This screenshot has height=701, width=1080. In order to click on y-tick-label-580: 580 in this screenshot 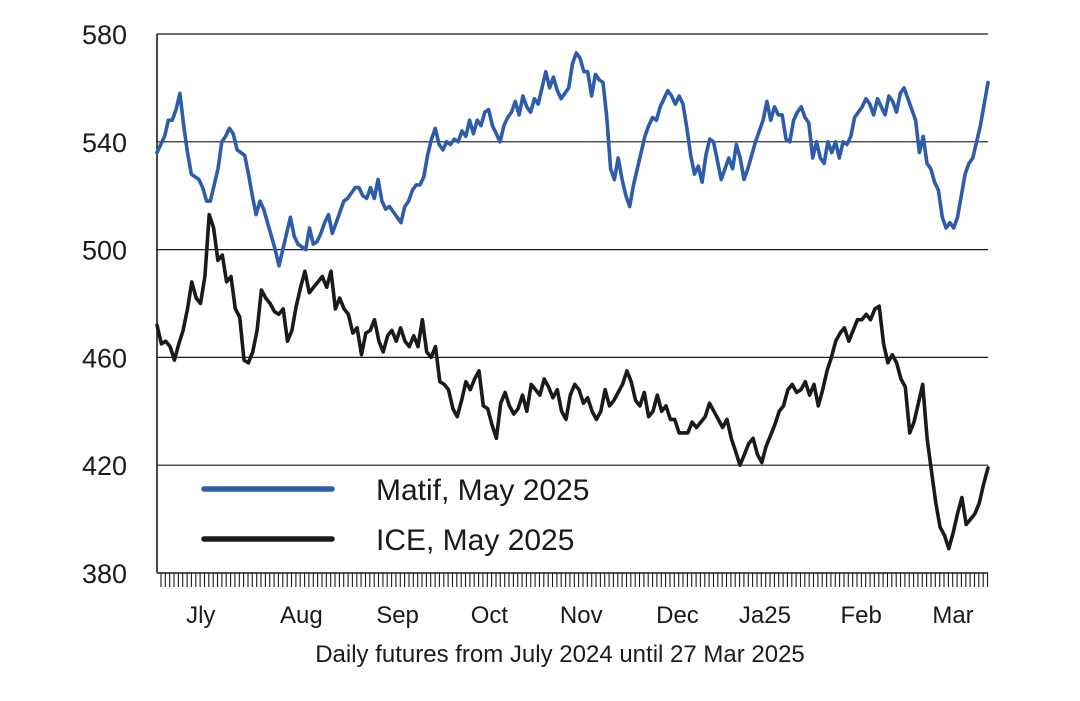, I will do `click(104, 35)`.